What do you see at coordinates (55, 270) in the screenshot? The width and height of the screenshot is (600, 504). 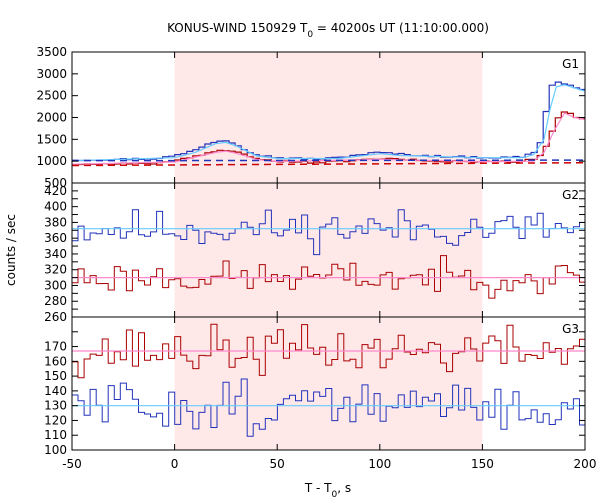 I see `y-tick-label-G2-320: 320` at bounding box center [55, 270].